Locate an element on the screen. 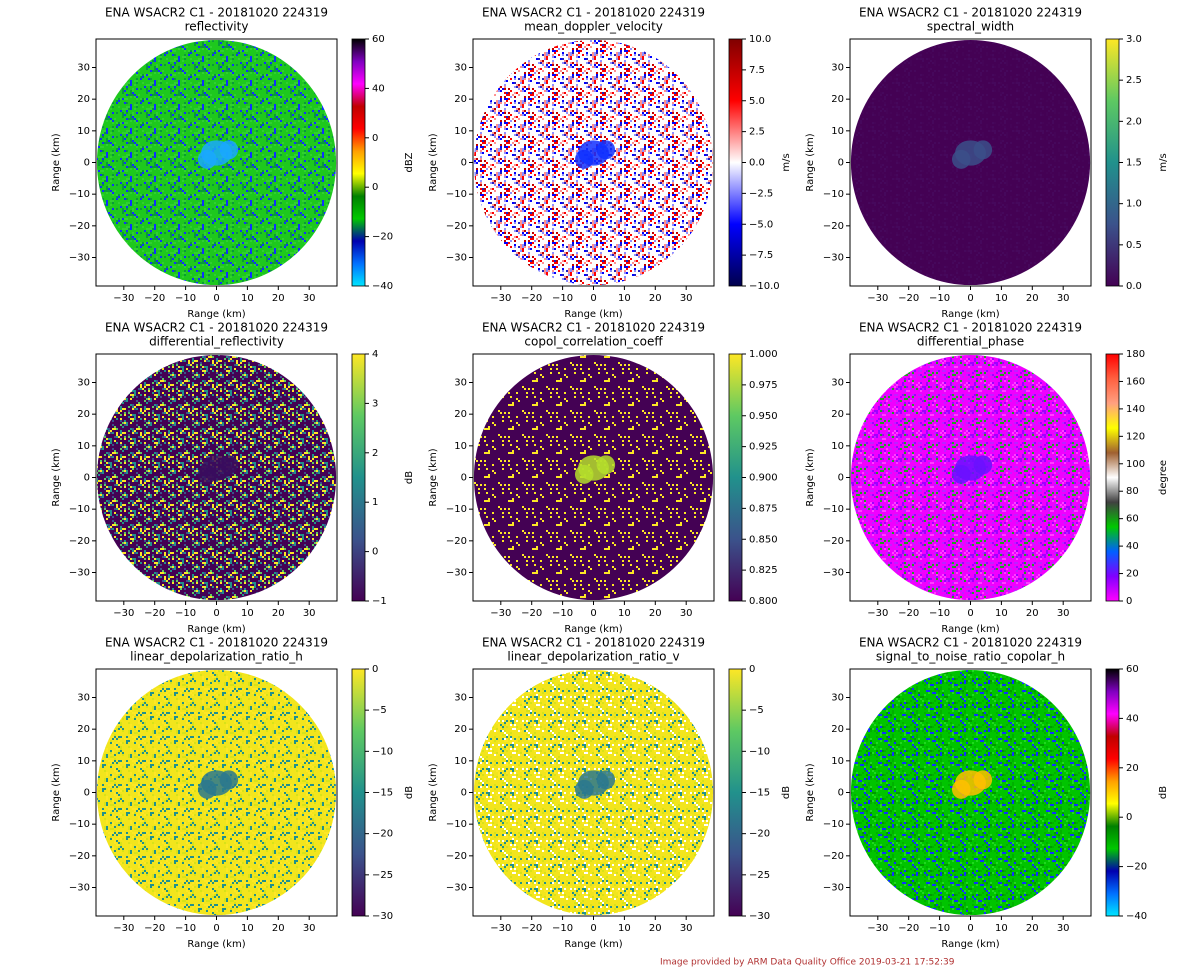  colorbar-tick-label: 3.0 is located at coordinates (1134, 39).